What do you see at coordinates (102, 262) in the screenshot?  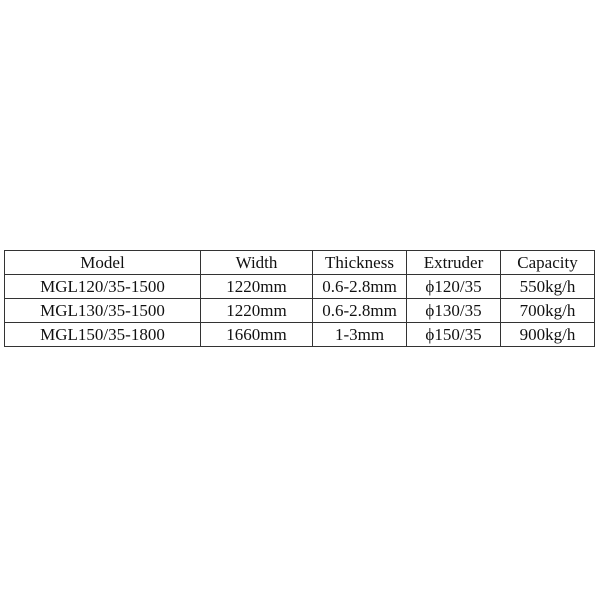 I see `header-model: Model` at bounding box center [102, 262].